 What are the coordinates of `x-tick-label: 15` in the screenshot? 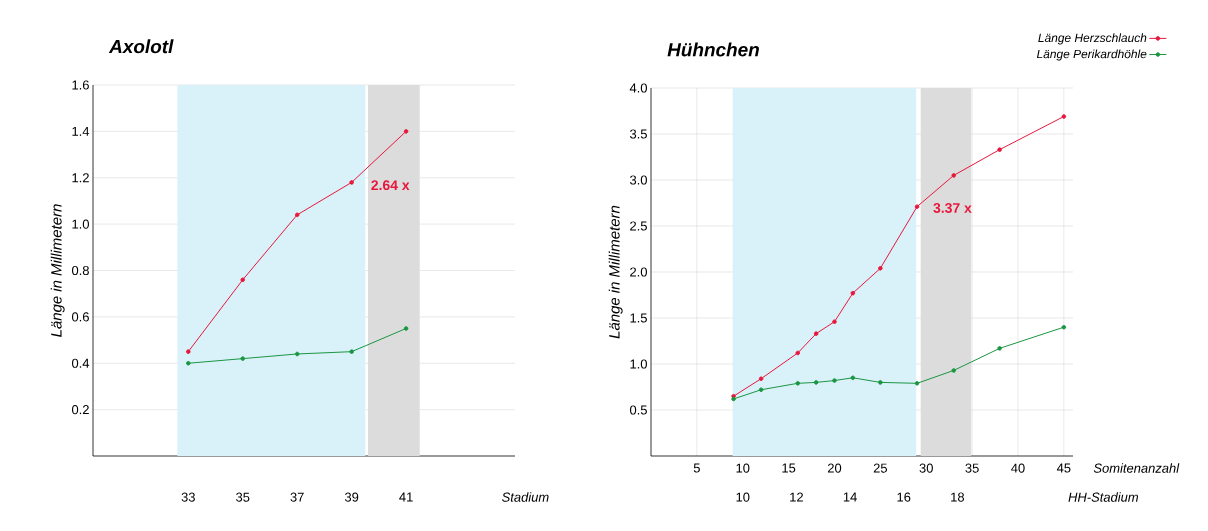 It's located at (789, 468).